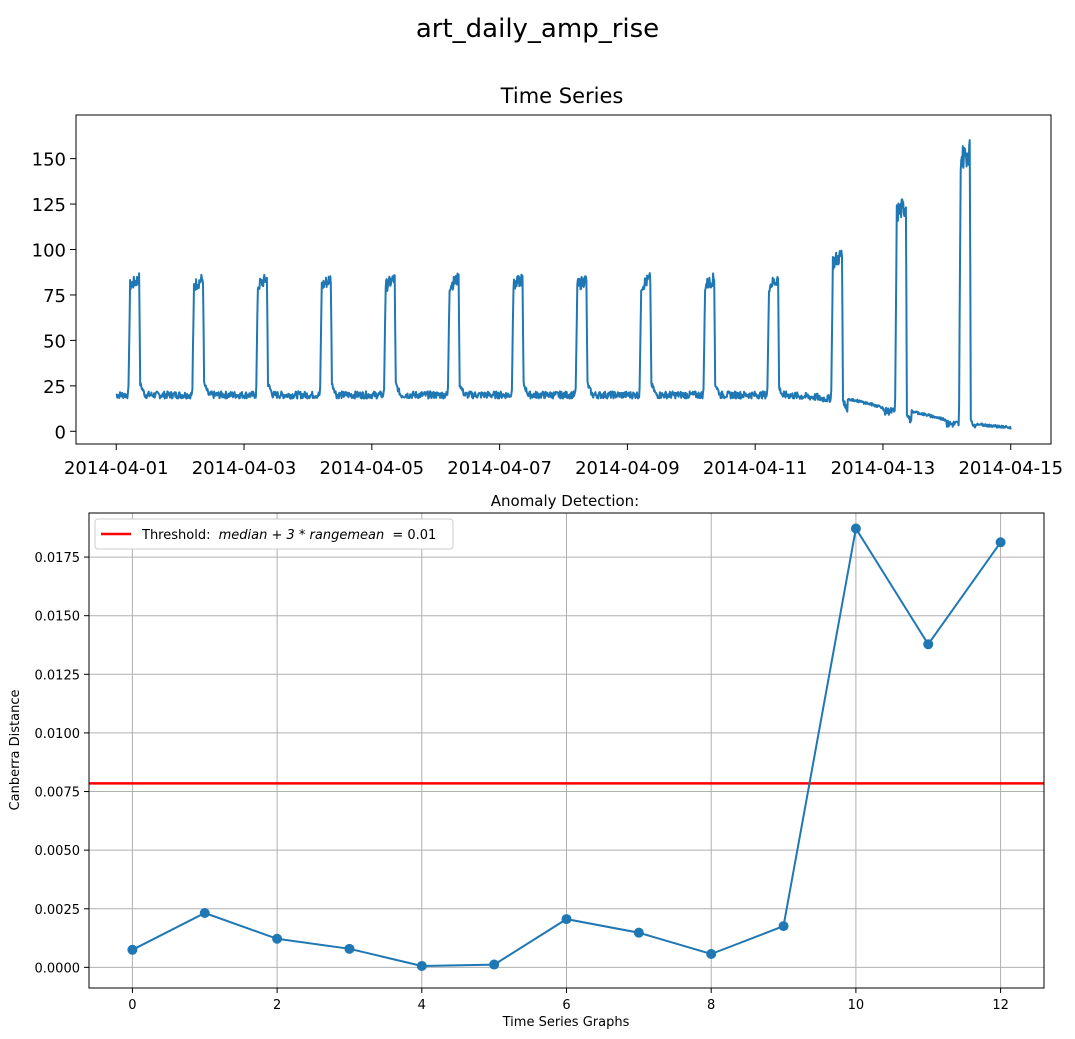 The width and height of the screenshot is (1075, 1039). Describe the element at coordinates (627, 468) in the screenshot. I see `chart1-x-tick-label: 2014-04-09` at that location.